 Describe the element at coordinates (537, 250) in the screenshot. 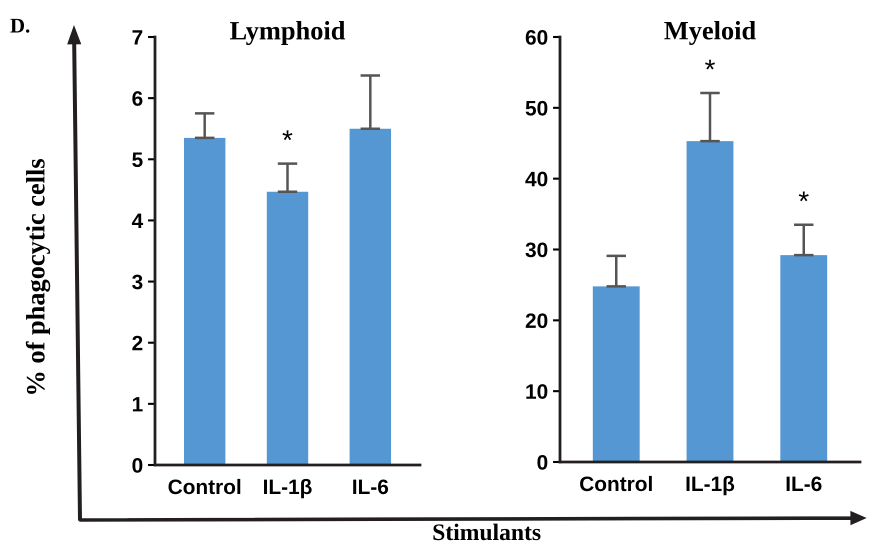

I see `y-tick-label: 30` at that location.